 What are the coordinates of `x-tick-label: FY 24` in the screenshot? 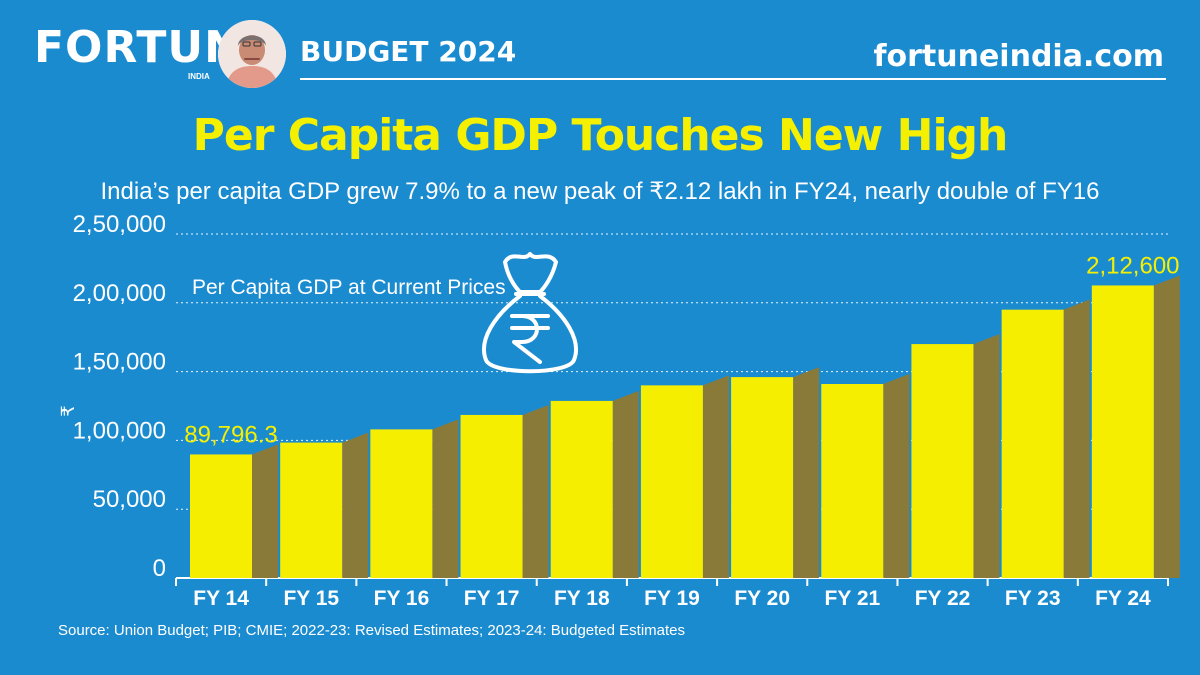 It's located at (1123, 598).